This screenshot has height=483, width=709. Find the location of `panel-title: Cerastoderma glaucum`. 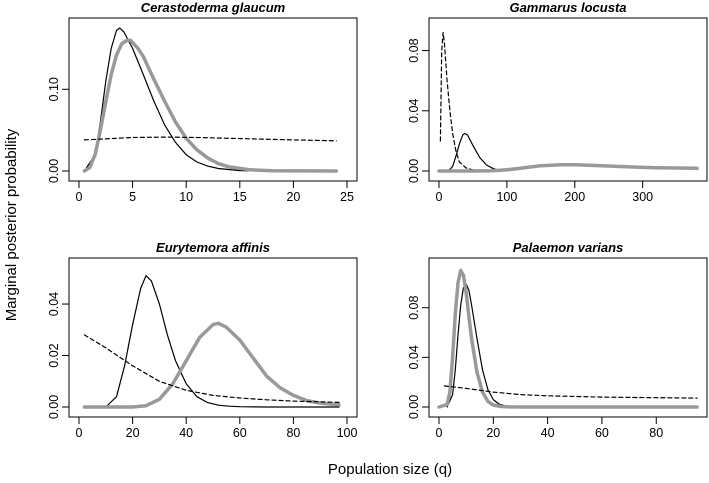

panel-title: Cerastoderma glaucum is located at coordinates (213, 7).